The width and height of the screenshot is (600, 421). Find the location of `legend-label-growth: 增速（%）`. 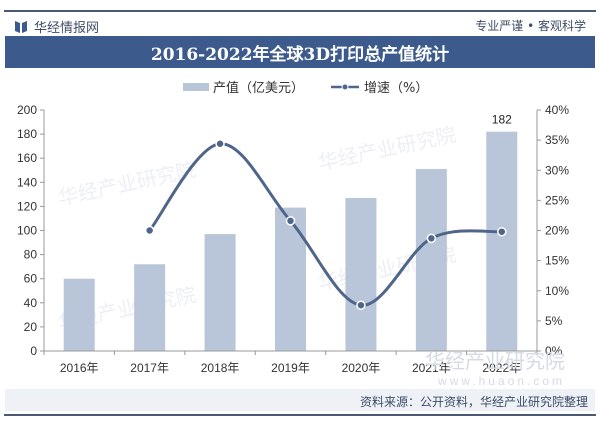

legend-label-growth: 增速（%） is located at coordinates (396, 88).